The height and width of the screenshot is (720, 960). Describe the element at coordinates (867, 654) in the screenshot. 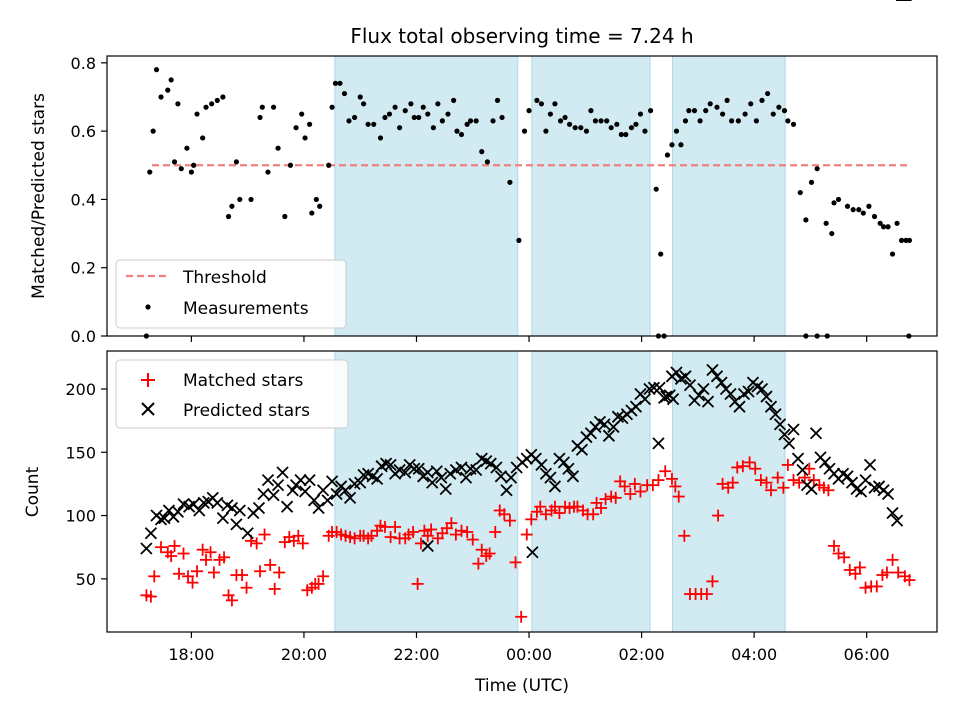

I see `x-tick-label: 06:00` at that location.